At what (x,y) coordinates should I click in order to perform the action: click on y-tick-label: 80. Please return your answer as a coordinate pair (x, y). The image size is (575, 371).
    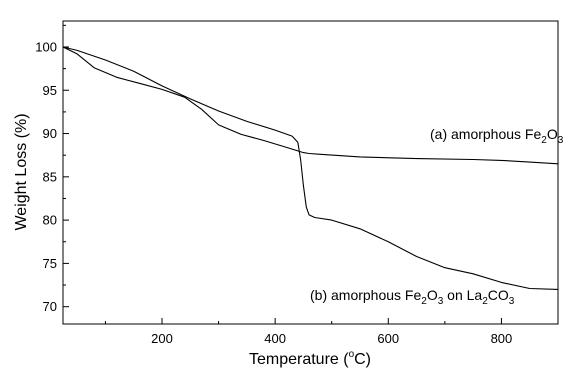
    Looking at the image, I should click on (50, 220).